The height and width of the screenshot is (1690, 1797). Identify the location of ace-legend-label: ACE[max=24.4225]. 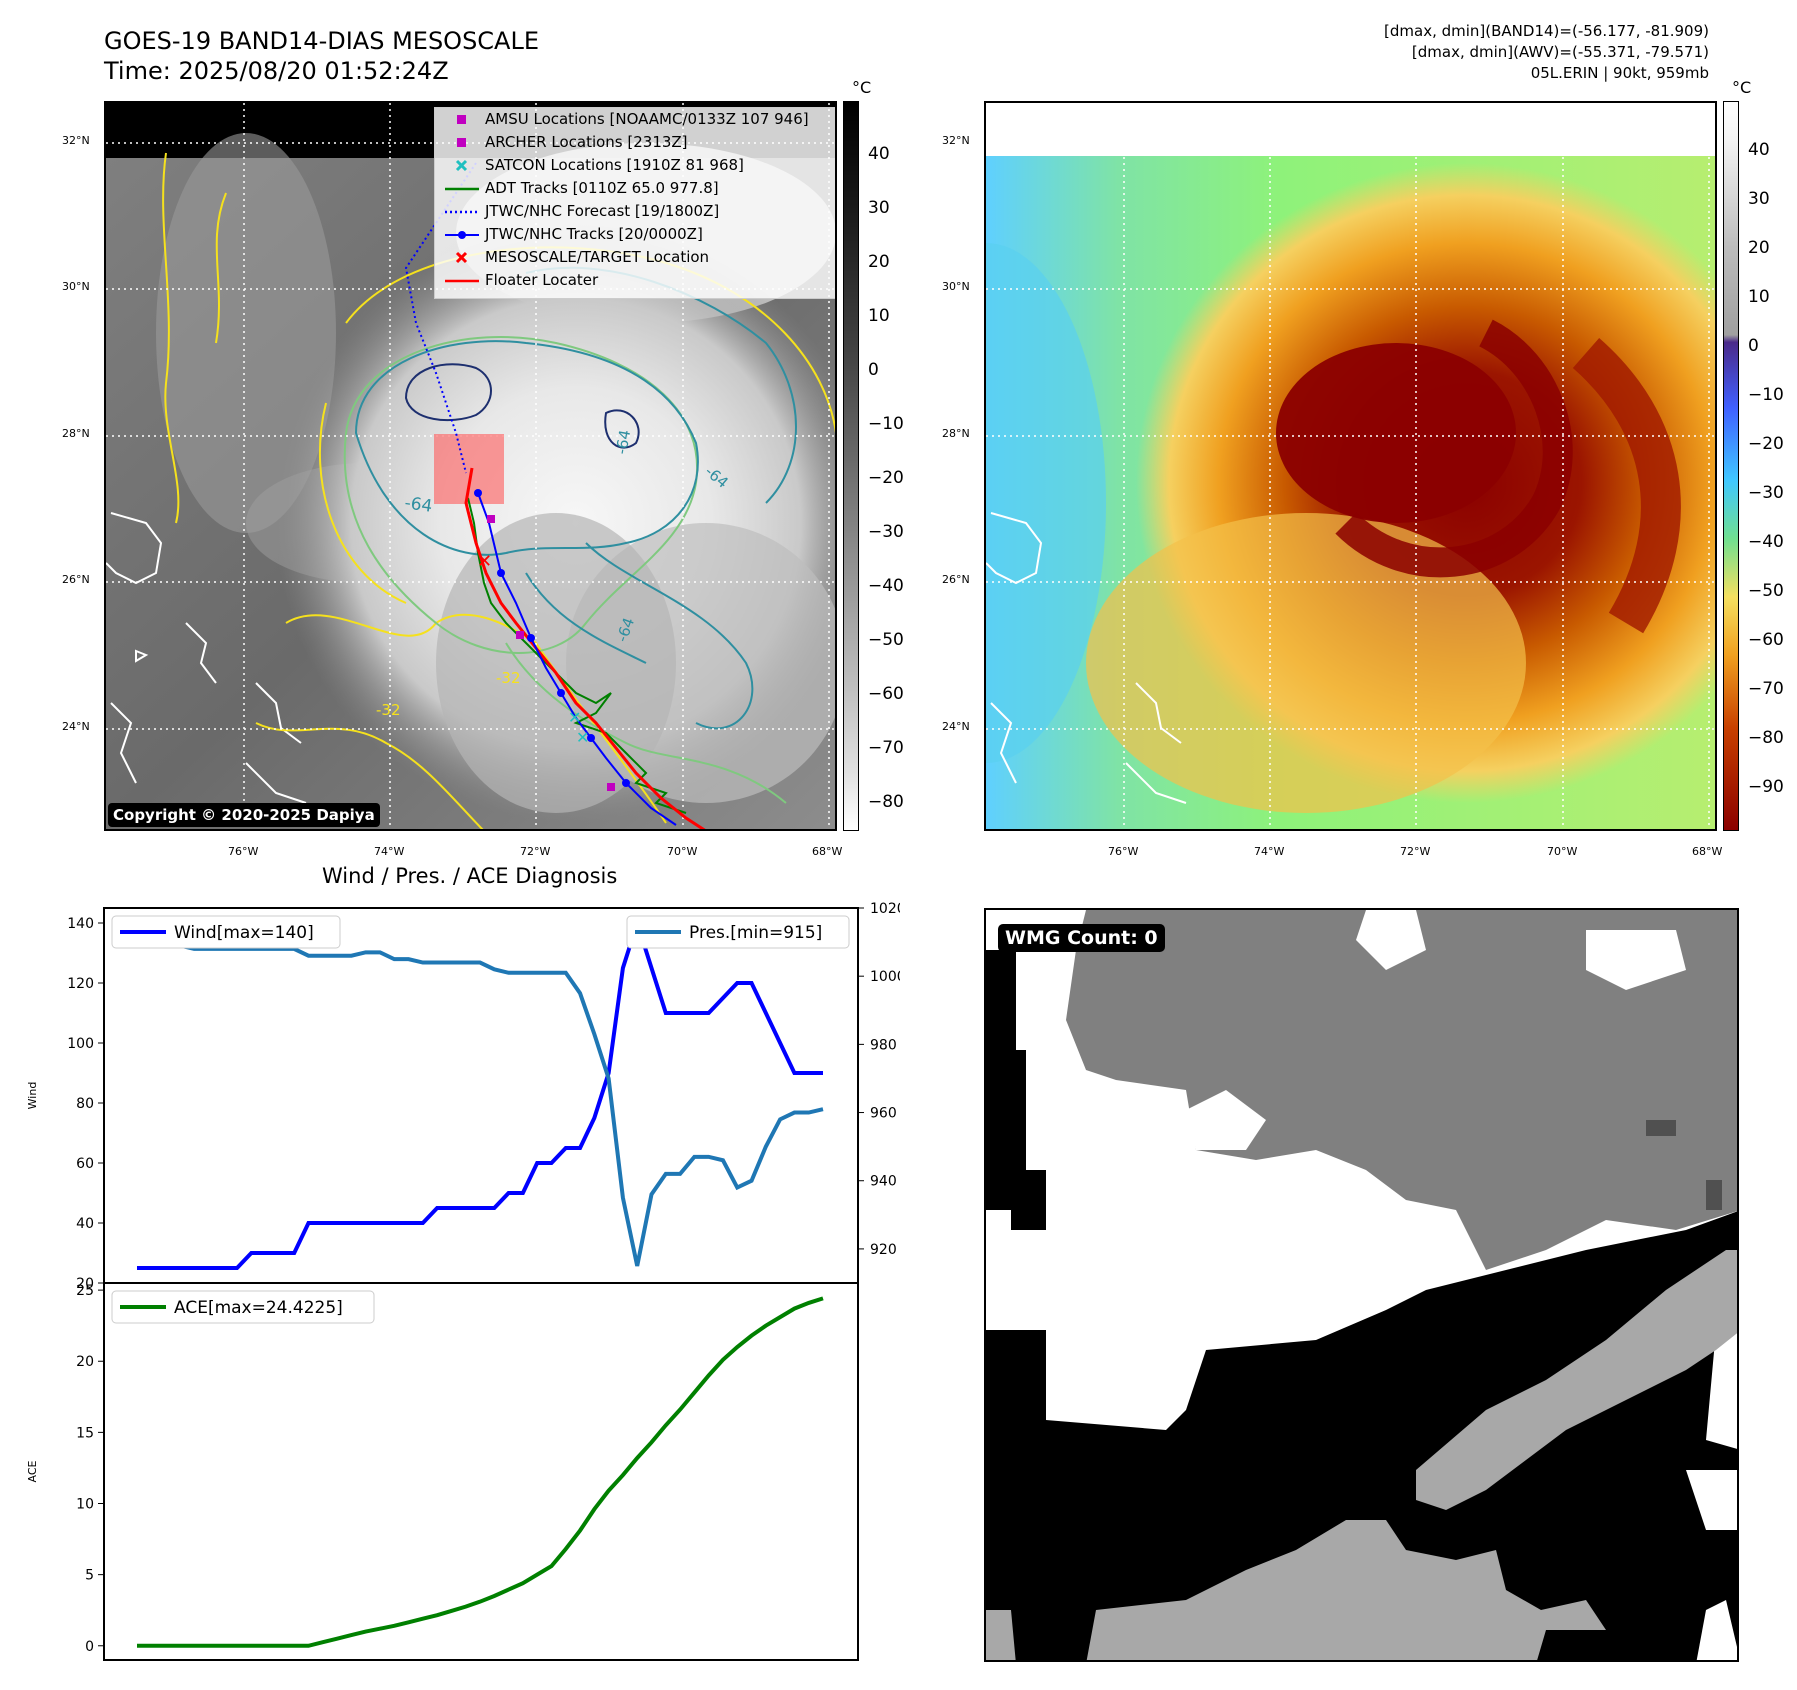
(258, 1308).